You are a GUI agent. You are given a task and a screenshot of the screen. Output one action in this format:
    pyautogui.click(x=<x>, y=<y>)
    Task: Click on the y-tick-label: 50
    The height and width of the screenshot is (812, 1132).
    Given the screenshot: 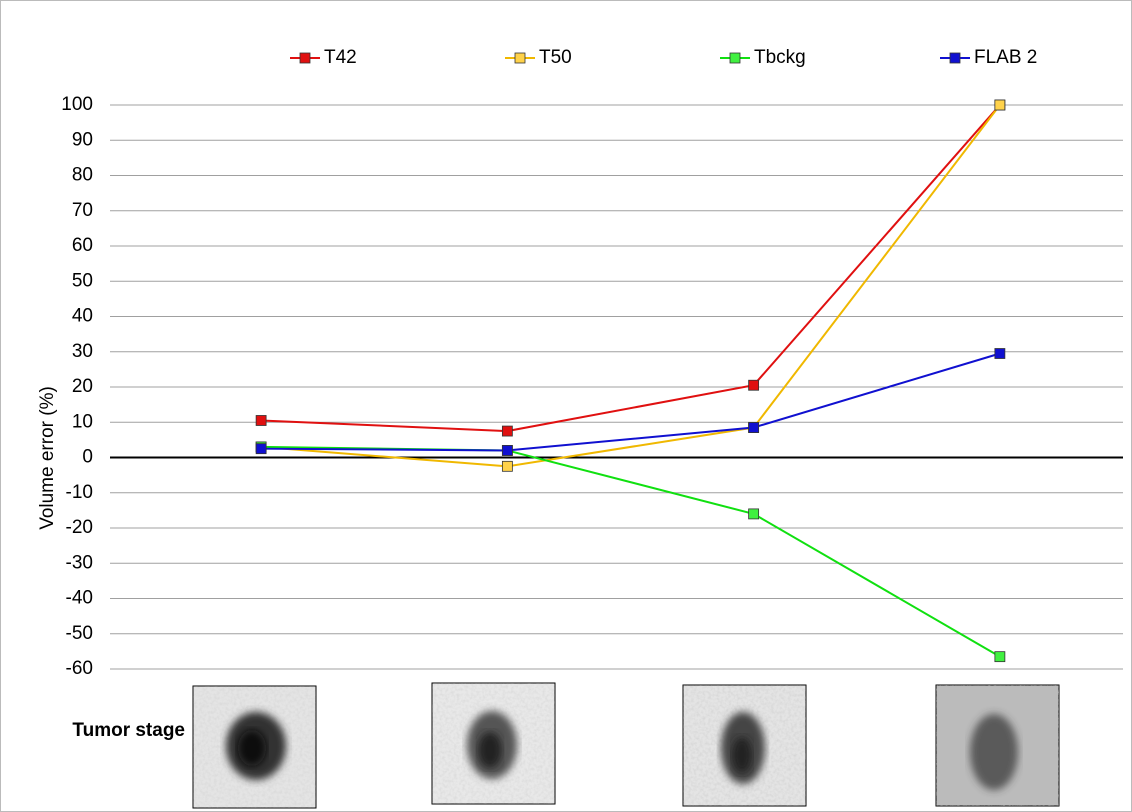 What is the action you would take?
    pyautogui.click(x=82, y=280)
    